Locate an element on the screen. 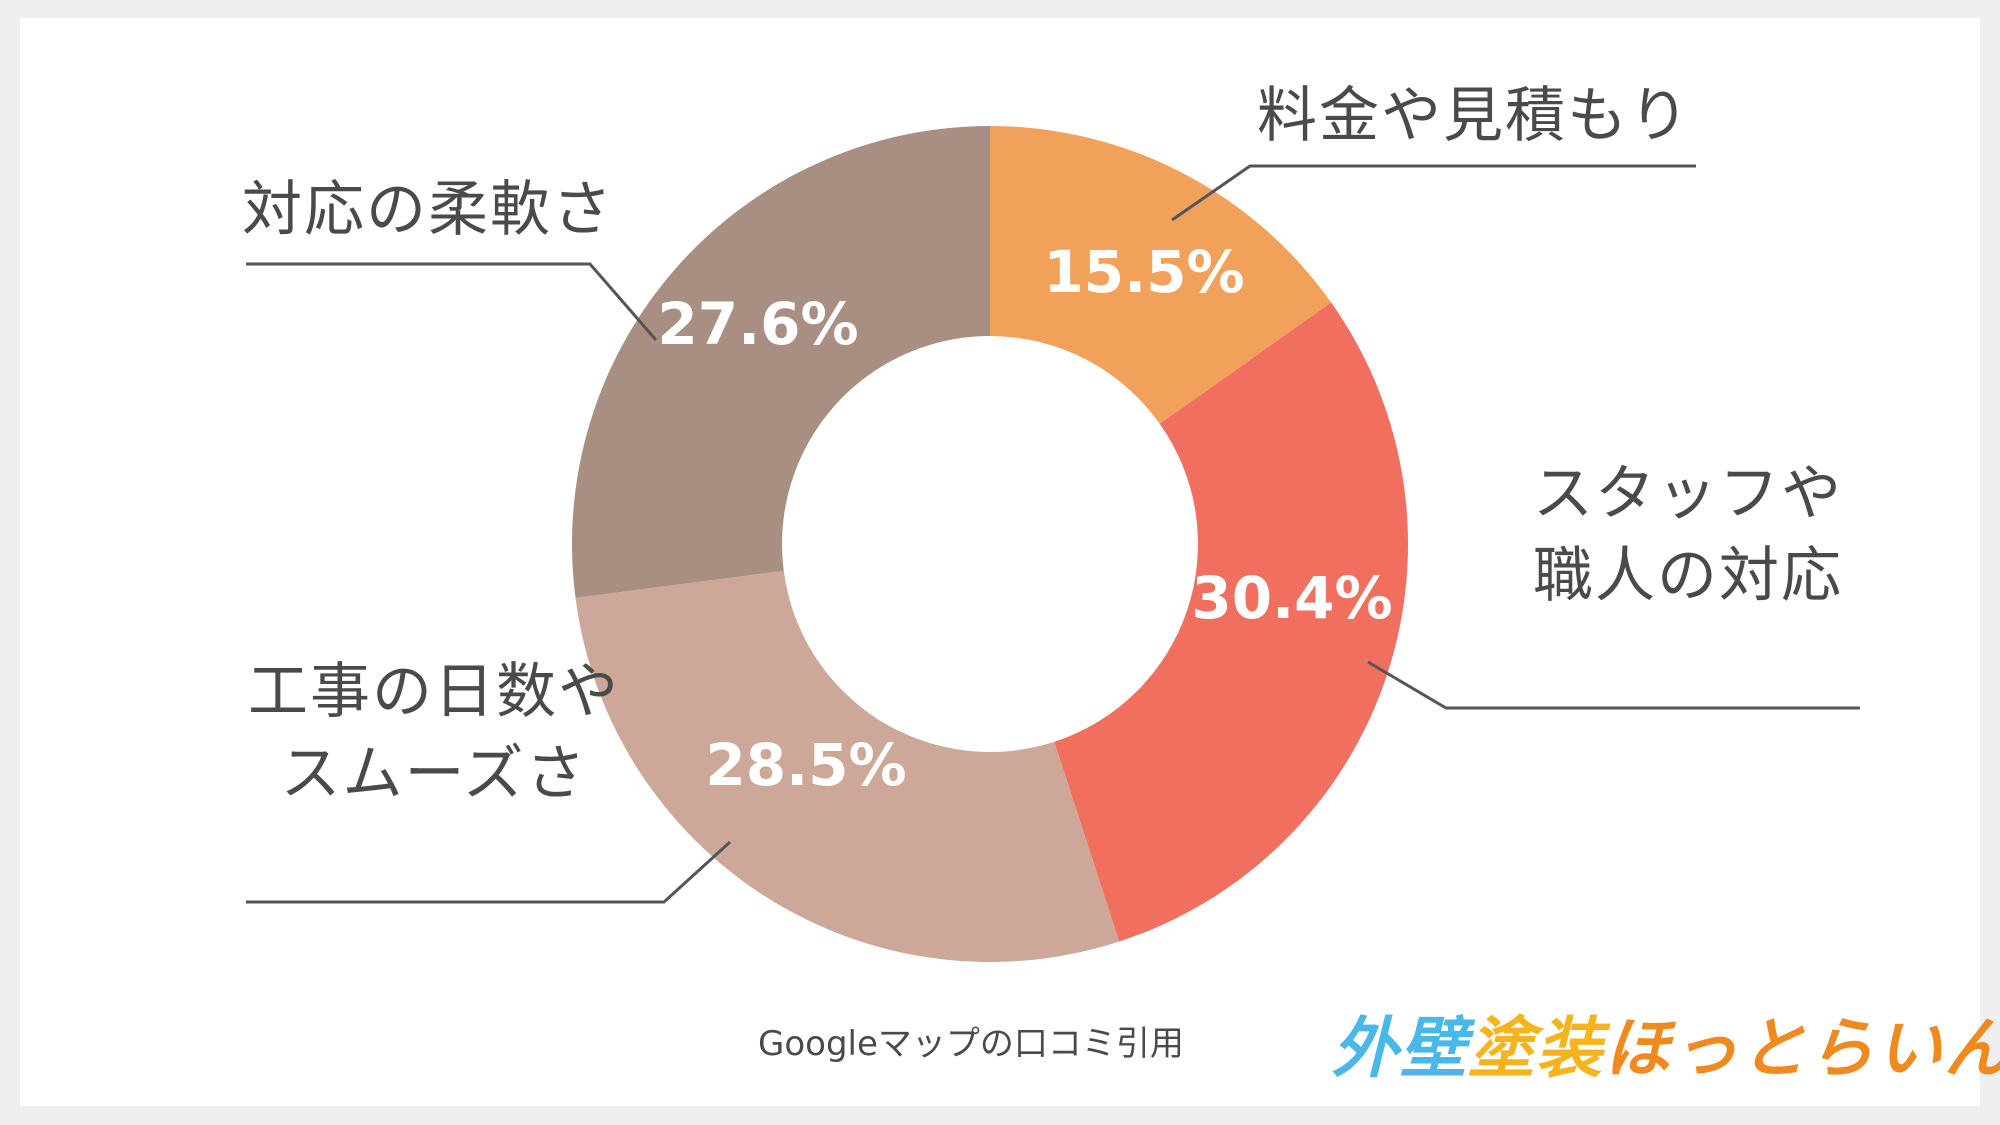 The image size is (2000, 1125). logo-char: 外 is located at coordinates (1366, 1048).